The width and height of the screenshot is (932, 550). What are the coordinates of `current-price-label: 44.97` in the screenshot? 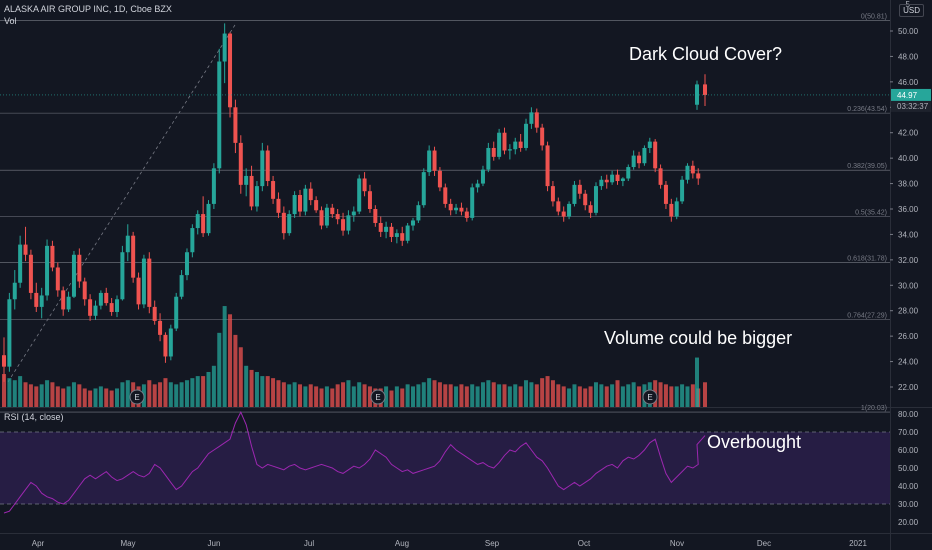 It's located at (907, 95).